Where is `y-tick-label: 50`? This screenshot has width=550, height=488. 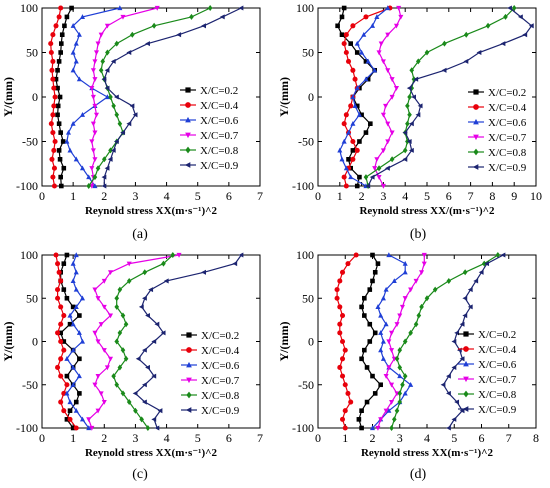
y-tick-label: 50 is located at coordinates (32, 53).